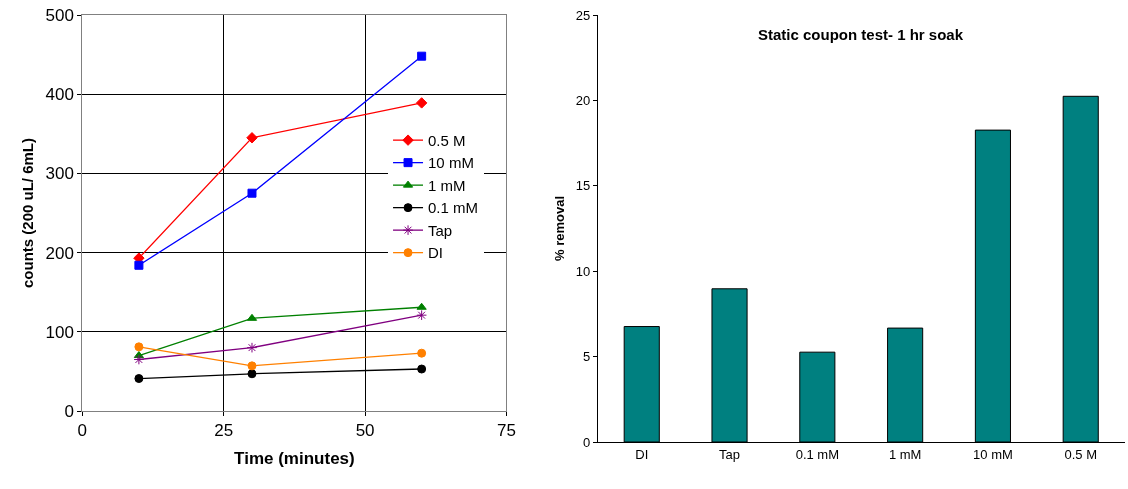  Describe the element at coordinates (730, 454) in the screenshot. I see `x-tick-label: Tap` at that location.